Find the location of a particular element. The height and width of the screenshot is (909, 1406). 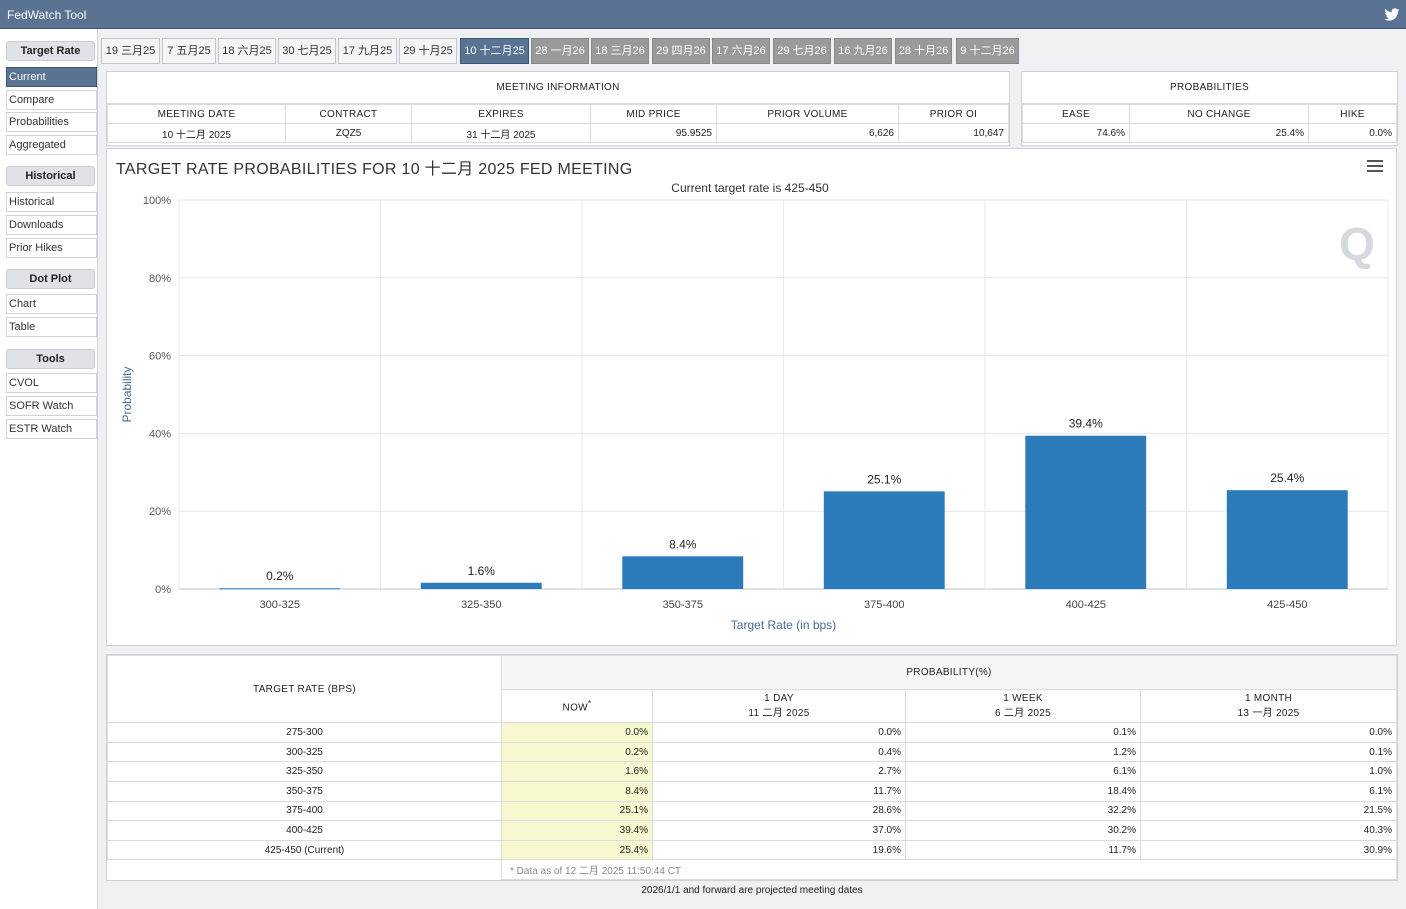

tab-meeting: 30 七月25 is located at coordinates (307, 51).